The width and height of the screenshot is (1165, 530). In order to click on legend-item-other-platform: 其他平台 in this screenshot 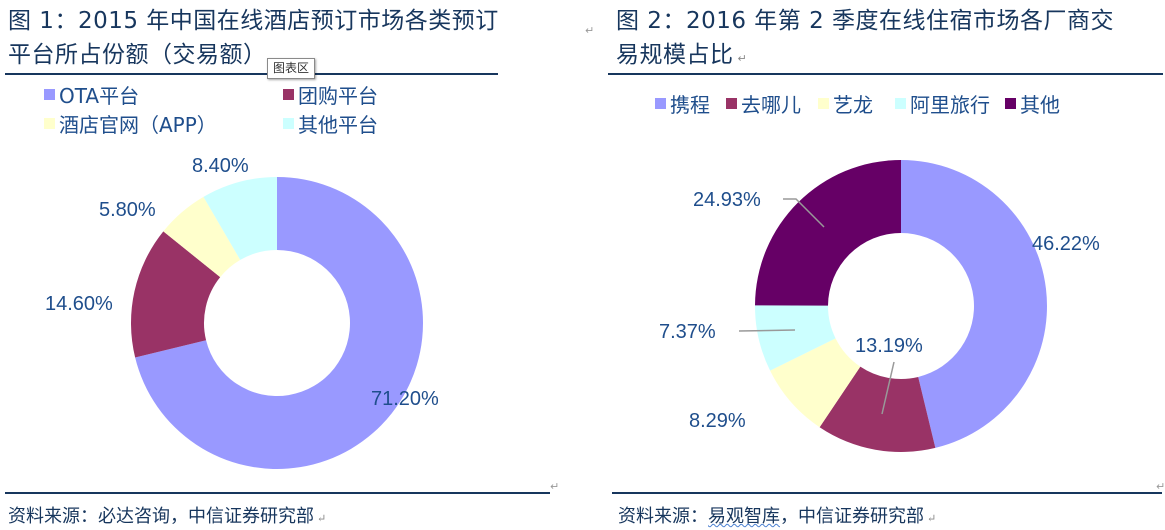, I will do `click(330, 123)`.